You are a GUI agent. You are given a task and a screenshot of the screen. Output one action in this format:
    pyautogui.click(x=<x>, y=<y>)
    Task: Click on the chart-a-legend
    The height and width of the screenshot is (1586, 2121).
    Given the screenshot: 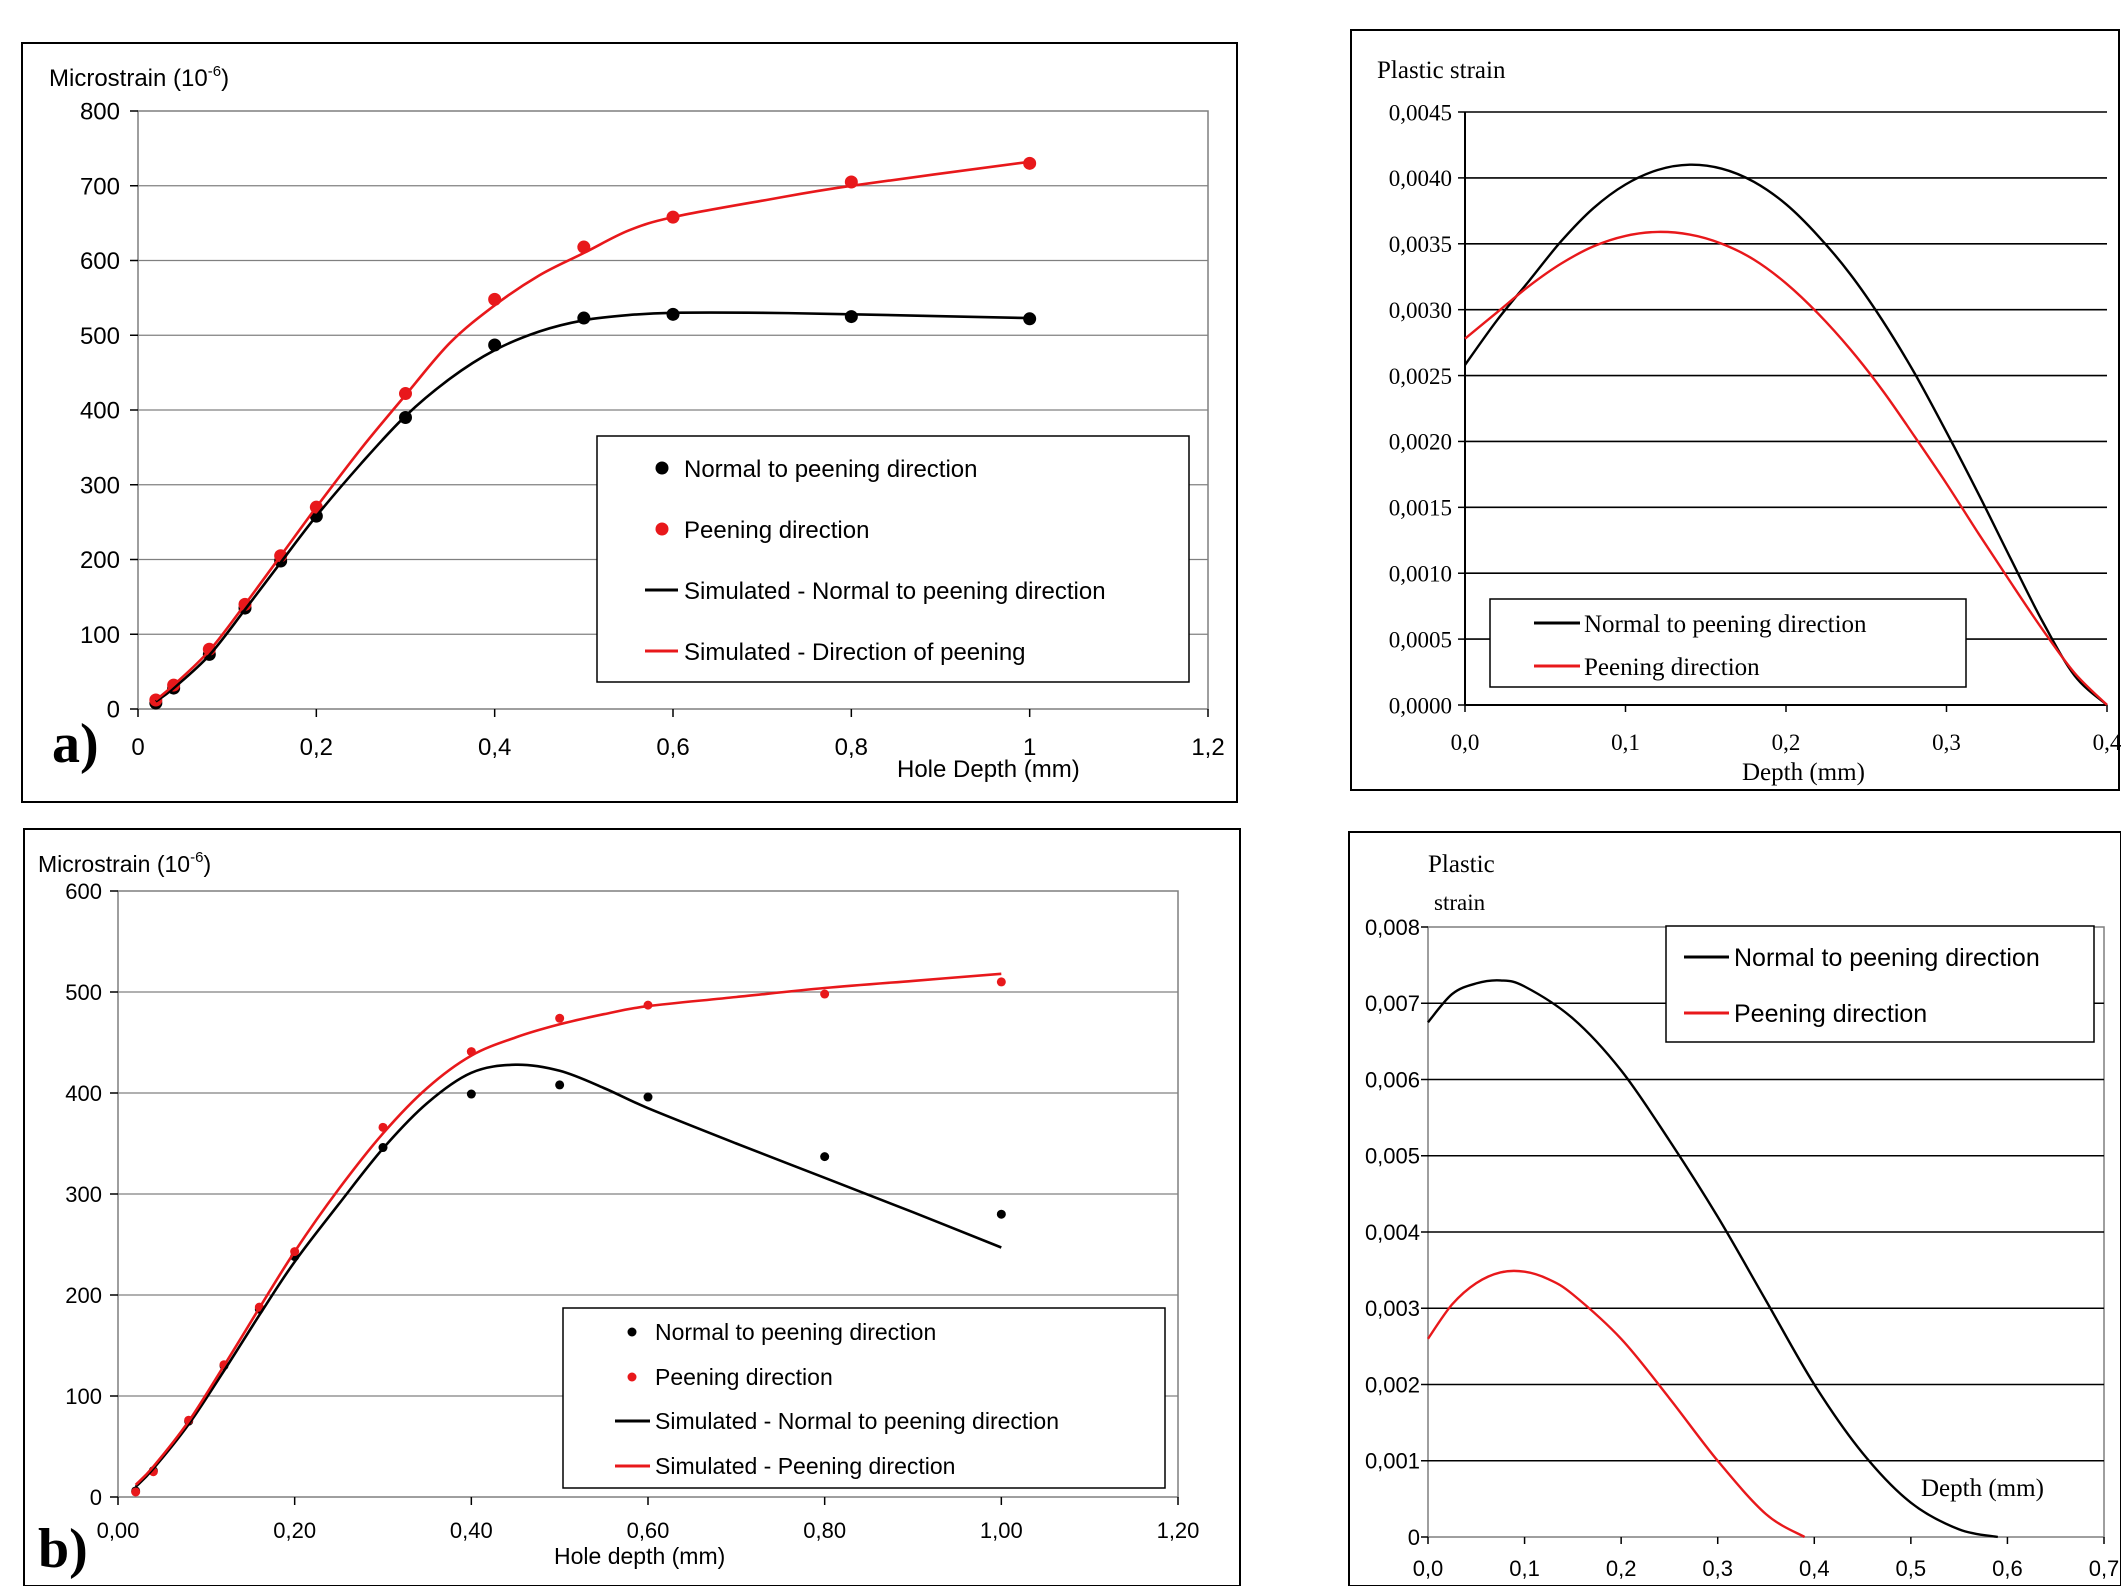 What is the action you would take?
    pyautogui.click(x=893, y=559)
    